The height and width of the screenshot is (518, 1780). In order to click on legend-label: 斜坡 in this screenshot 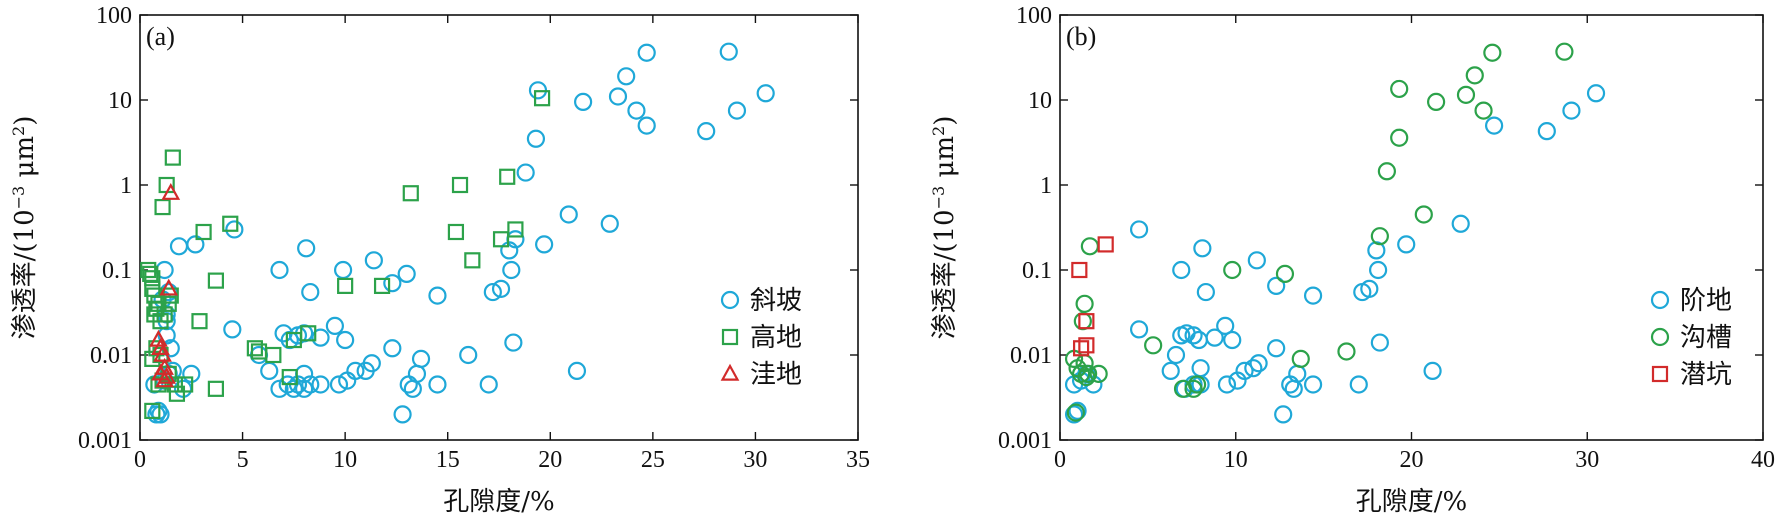, I will do `click(776, 301)`.